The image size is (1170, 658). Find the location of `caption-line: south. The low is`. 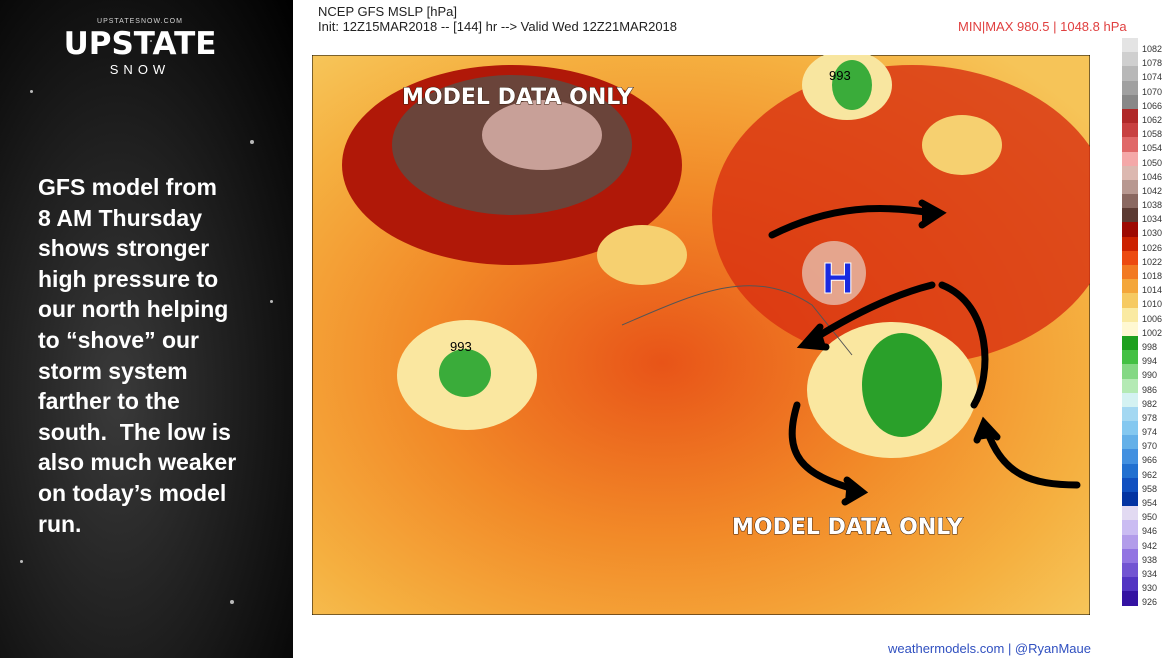

caption-line: south. The low is is located at coordinates (134, 431).